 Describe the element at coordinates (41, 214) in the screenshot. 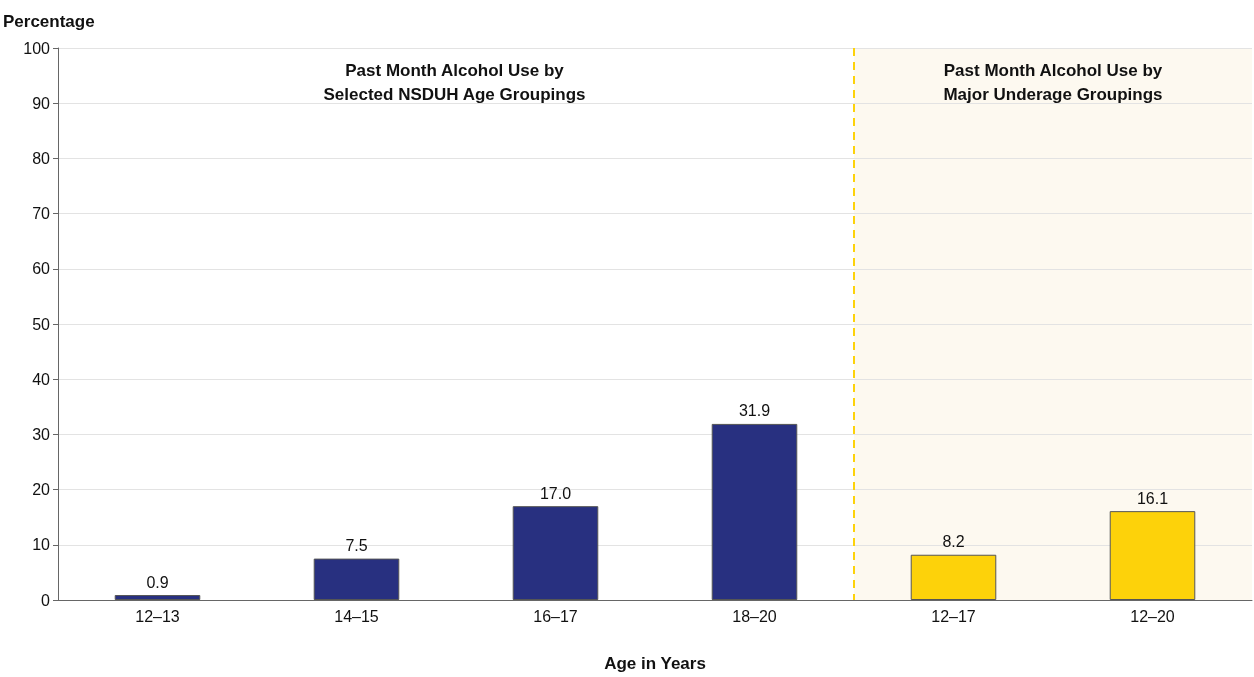

I see `y-tick-label: 70` at that location.